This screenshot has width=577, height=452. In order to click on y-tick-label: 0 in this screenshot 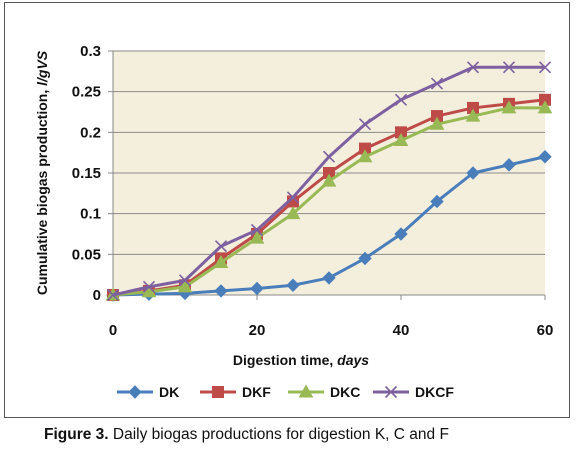, I will do `click(97, 295)`.